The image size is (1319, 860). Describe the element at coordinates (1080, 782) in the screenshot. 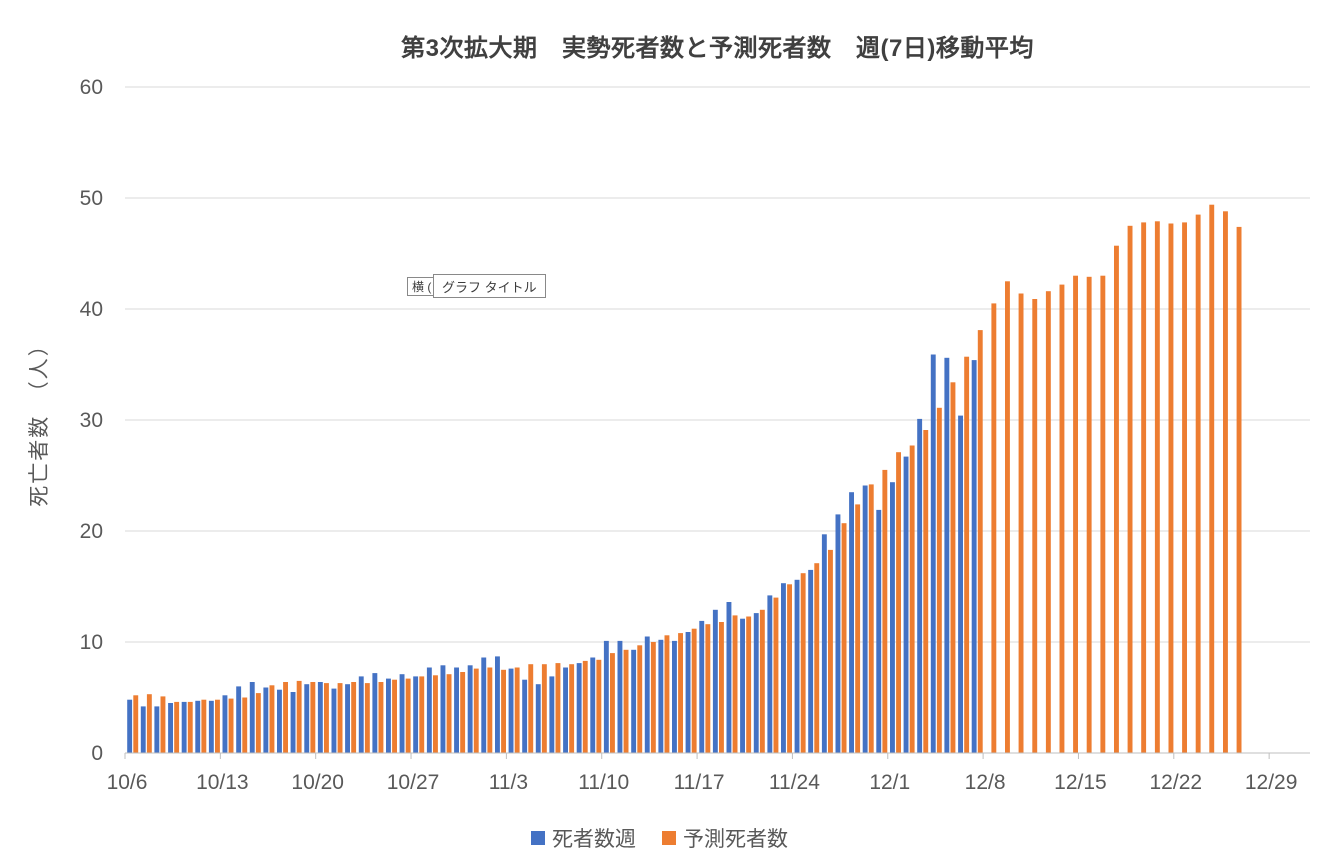

I see `svg-text: 12/15` at that location.